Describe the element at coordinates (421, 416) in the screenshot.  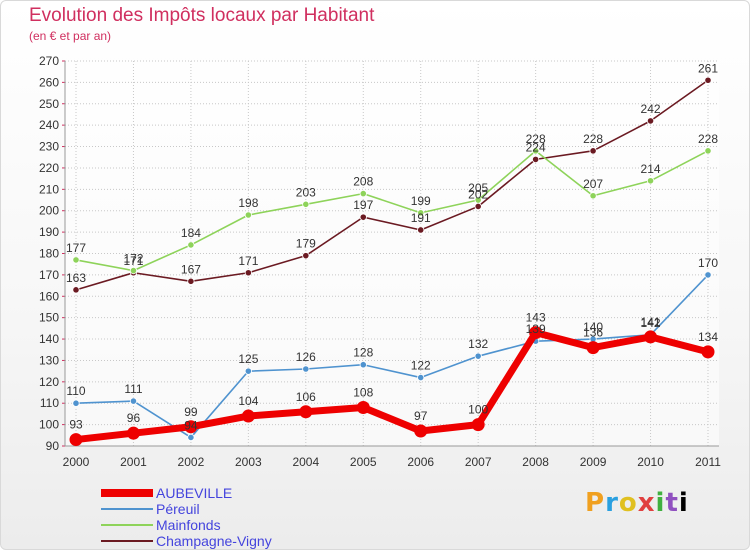
I see `data-label-aubeville: 97` at that location.